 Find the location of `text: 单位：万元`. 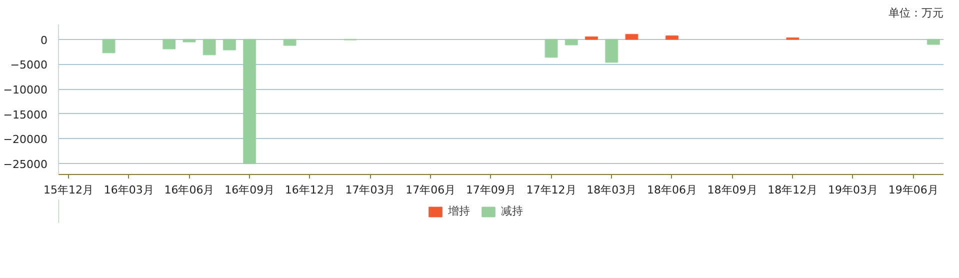

text: 单位：万元 is located at coordinates (916, 13).